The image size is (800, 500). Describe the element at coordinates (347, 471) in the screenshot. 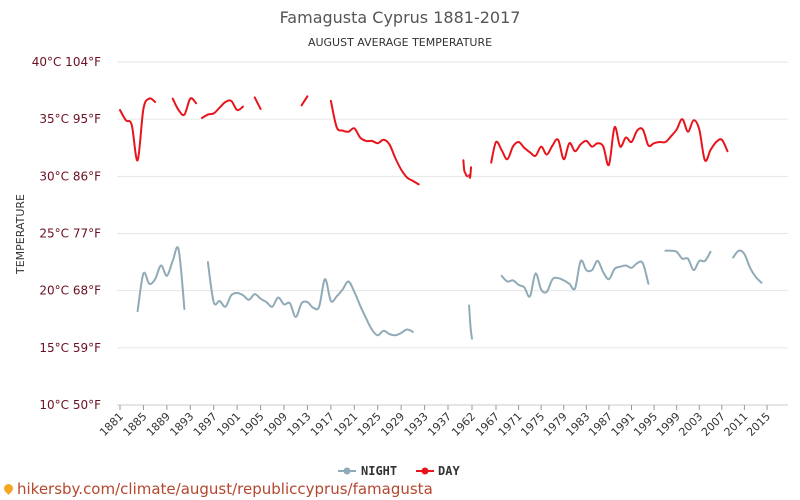

I see `legend-night-marker` at that location.